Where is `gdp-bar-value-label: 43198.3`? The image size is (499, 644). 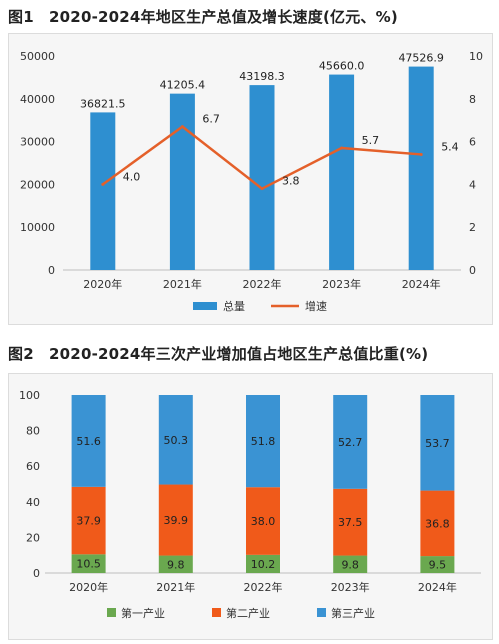 gdp-bar-value-label: 43198.3 is located at coordinates (262, 76).